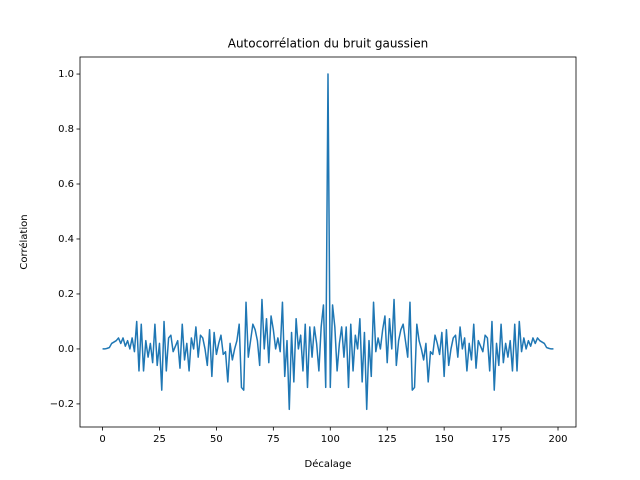  What do you see at coordinates (66, 349) in the screenshot?
I see `y-tick-label: 0.0` at bounding box center [66, 349].